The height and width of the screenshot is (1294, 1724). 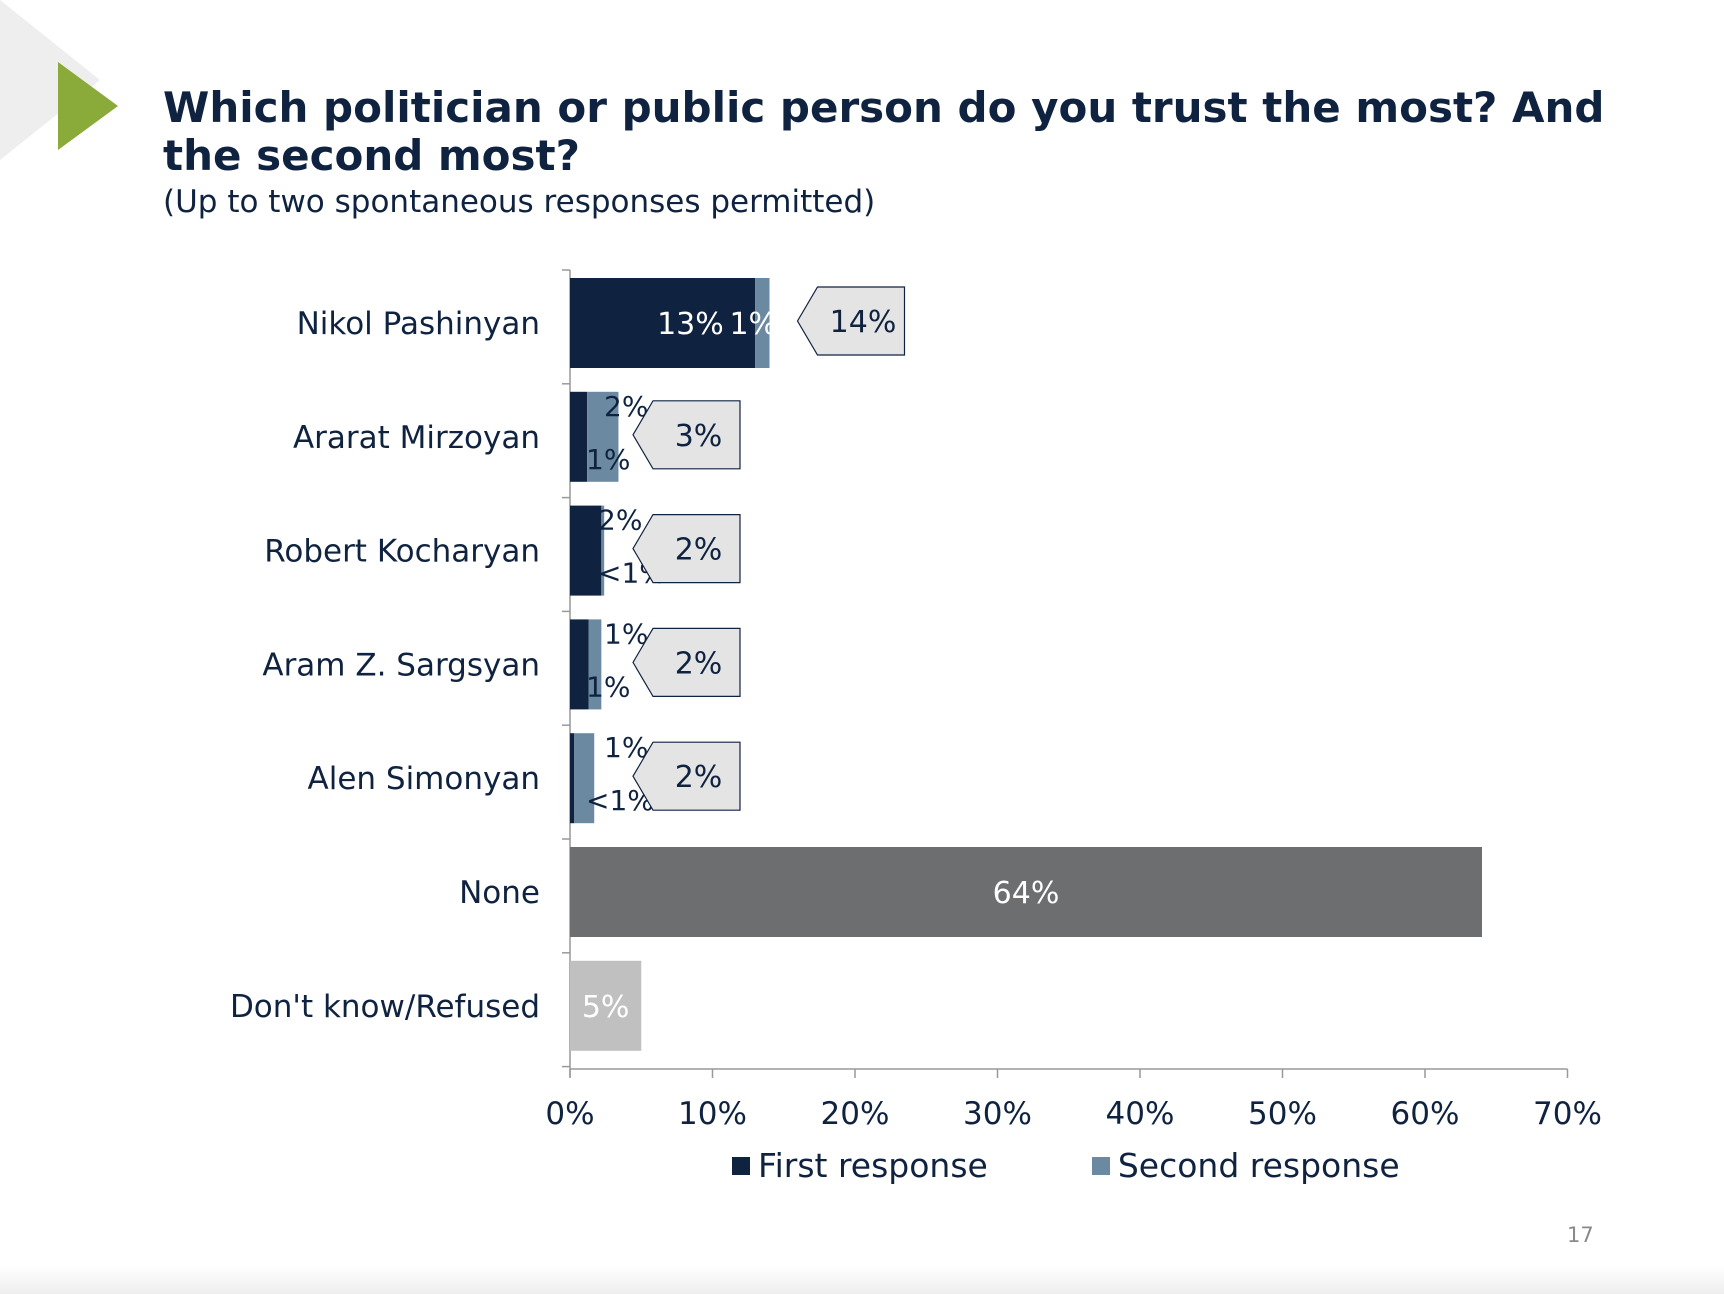 I want to click on legend-item-second-response: Second response, so click(x=1245, y=1165).